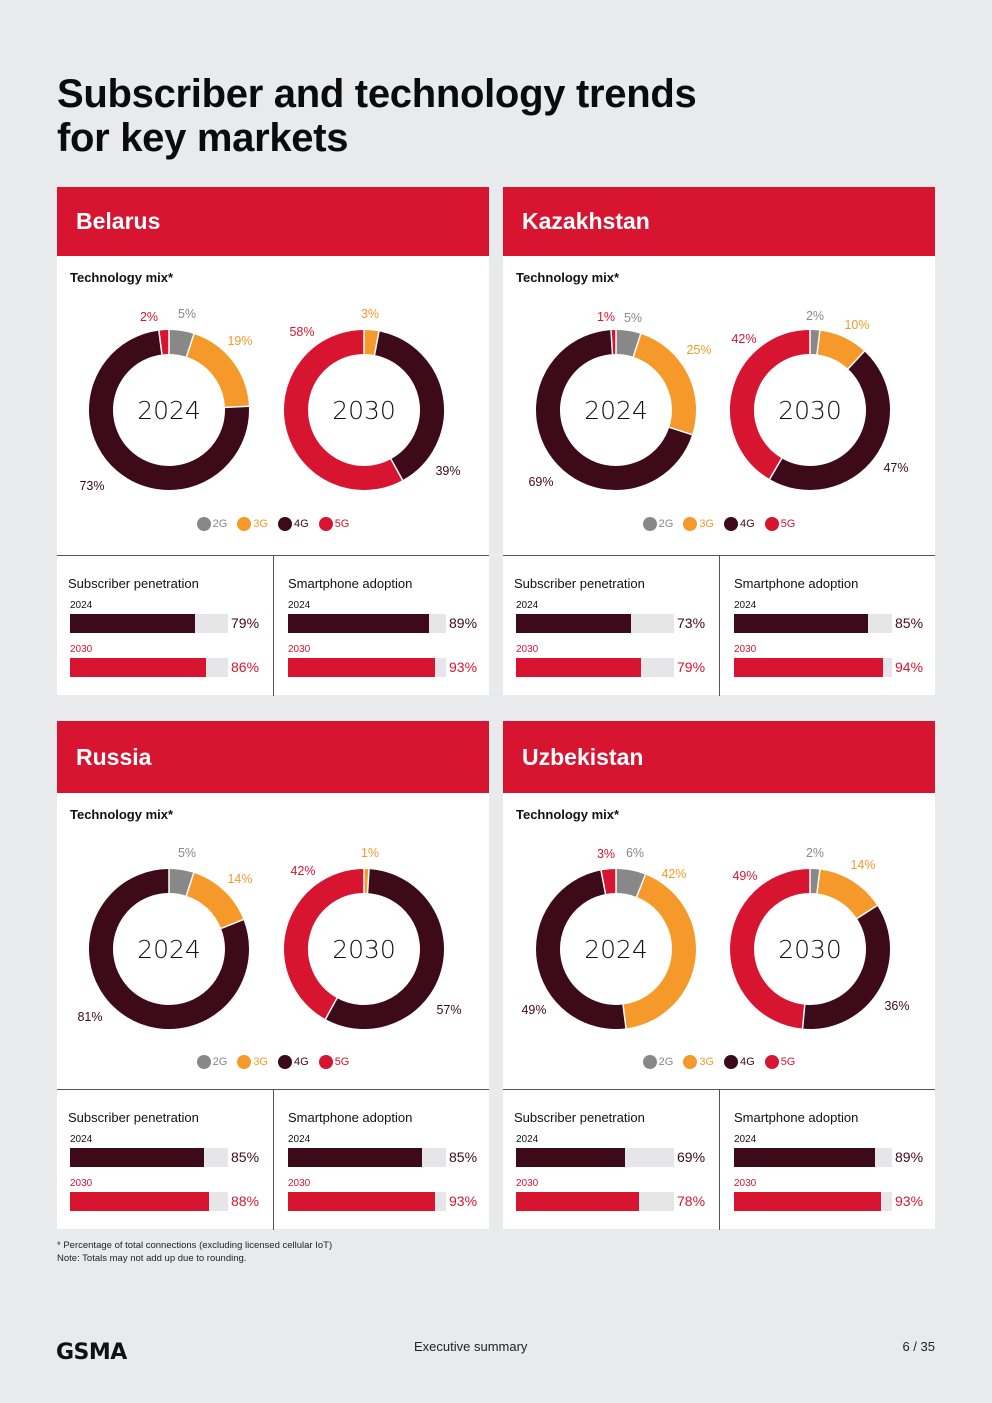 This screenshot has height=1403, width=992. I want to click on subscriber-penetration-panel: Subscriber penetration 2024 85% 2030 88%, so click(165, 1160).